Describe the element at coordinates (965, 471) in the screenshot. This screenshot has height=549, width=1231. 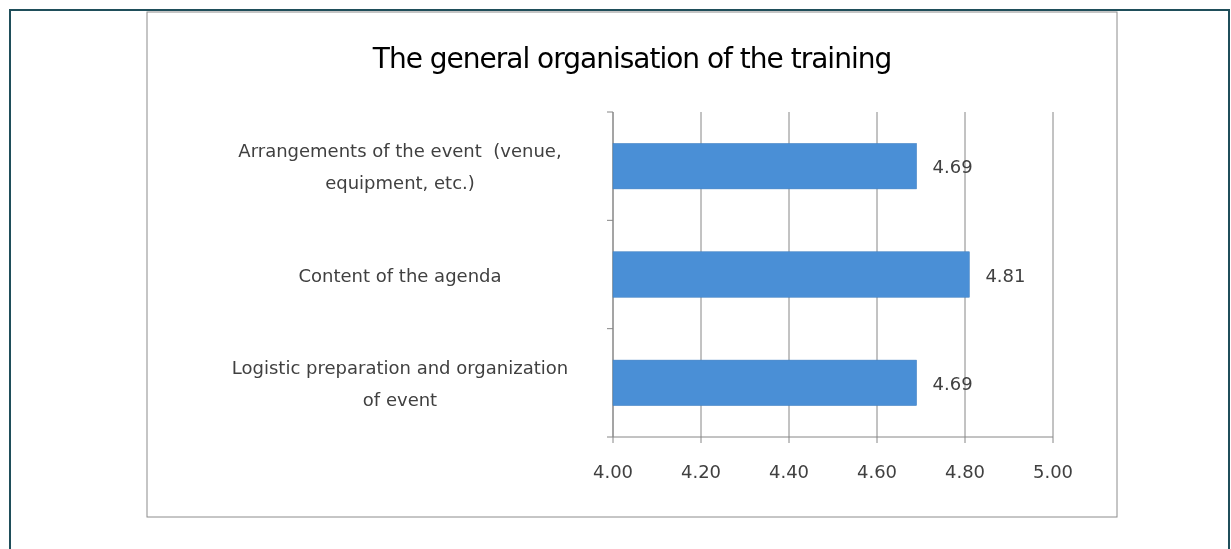
I see `x-tick-label: 4.80` at that location.